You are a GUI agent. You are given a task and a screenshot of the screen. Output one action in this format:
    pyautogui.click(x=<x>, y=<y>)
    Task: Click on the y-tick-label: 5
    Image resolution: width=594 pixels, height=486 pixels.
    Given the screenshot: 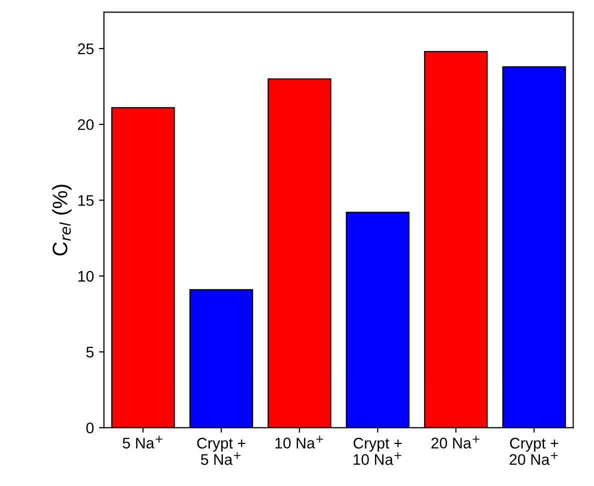 What is the action you would take?
    pyautogui.click(x=90, y=352)
    